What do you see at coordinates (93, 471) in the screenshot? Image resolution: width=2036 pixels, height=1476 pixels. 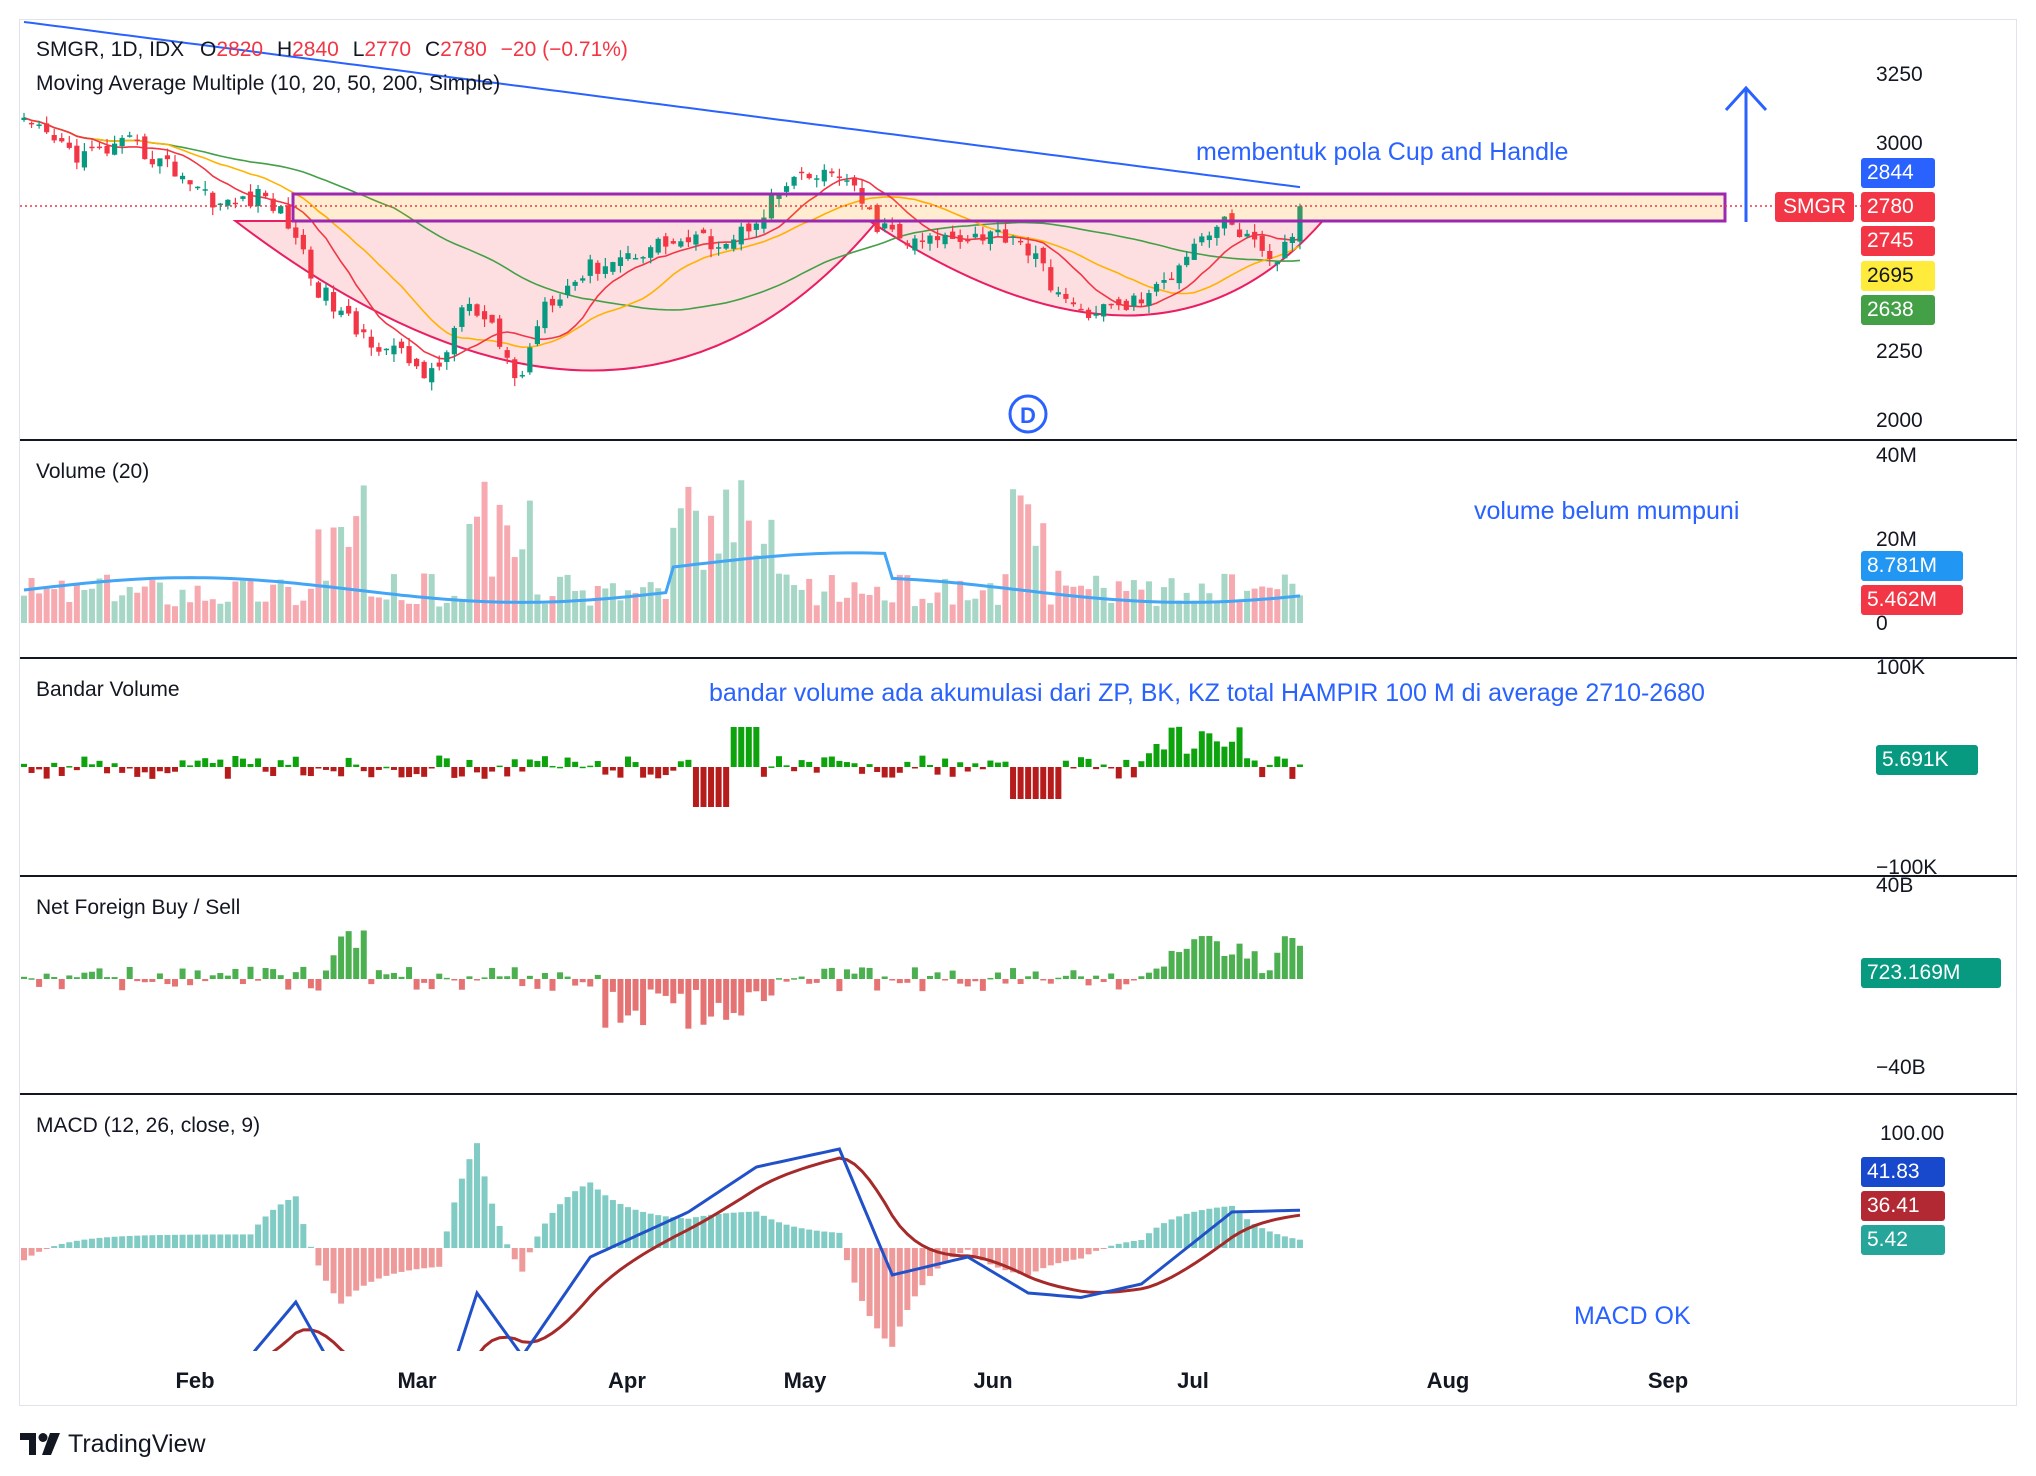 I see `volume-title: Volume (20)` at bounding box center [93, 471].